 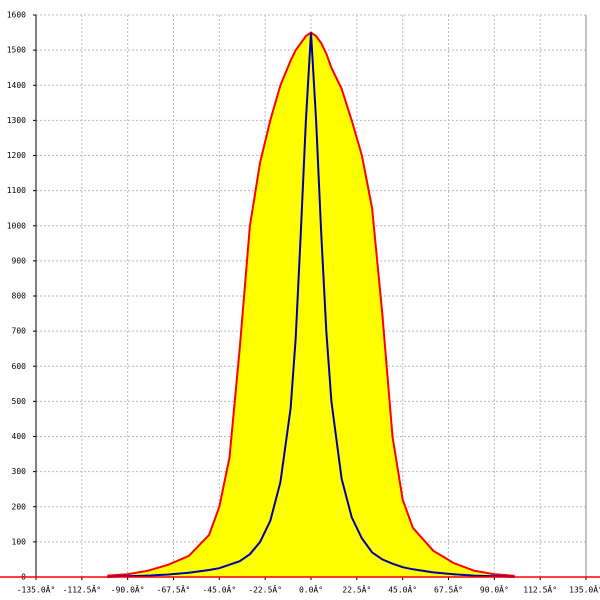 I want to click on y-tick-label: 400, so click(x=19, y=436).